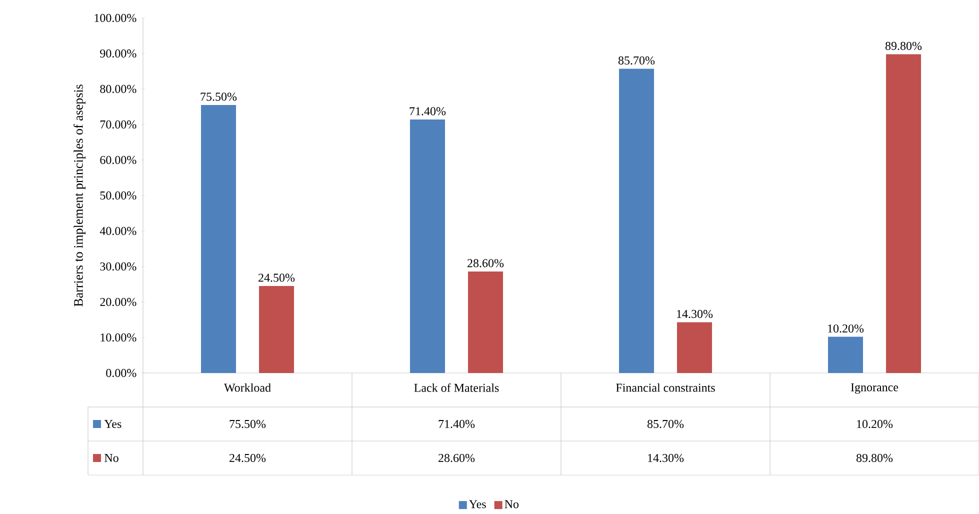 The height and width of the screenshot is (514, 979). I want to click on y-tick-label: 100.00%, so click(115, 18).